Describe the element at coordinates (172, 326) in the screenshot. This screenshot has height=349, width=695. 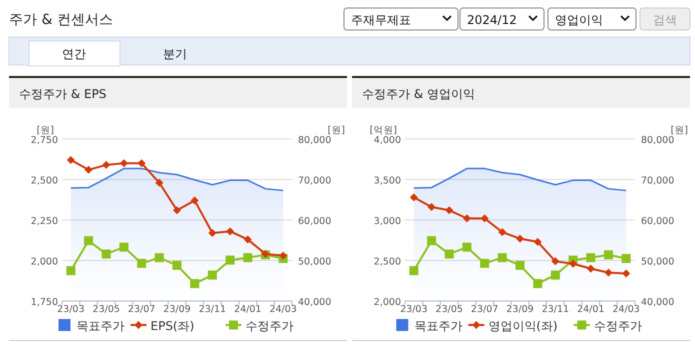
I see `legend-label: EPS(좌)` at that location.